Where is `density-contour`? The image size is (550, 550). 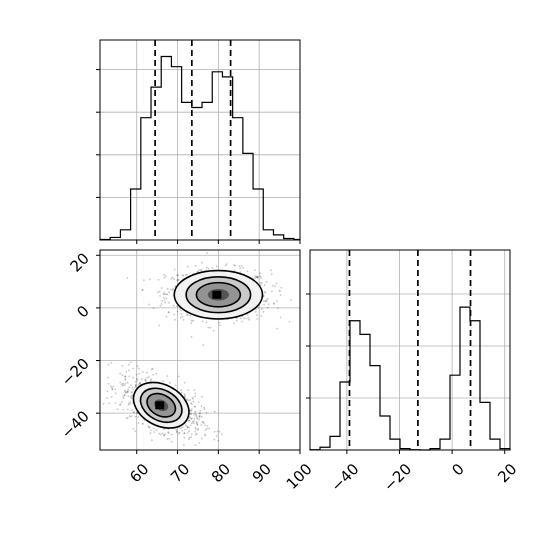
density-contour is located at coordinates (161, 405).